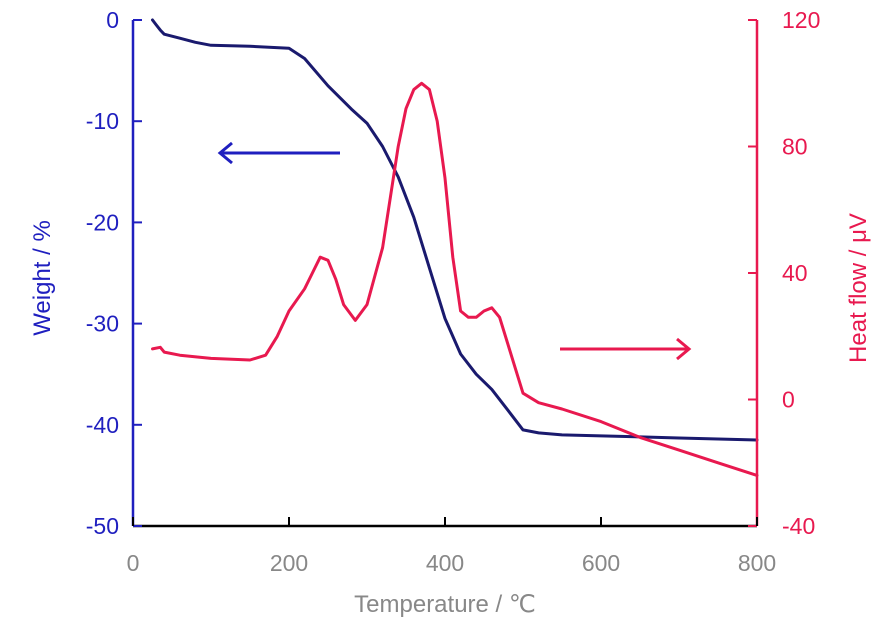 The image size is (896, 635). What do you see at coordinates (102, 121) in the screenshot?
I see `left-y-tick-label: -10` at bounding box center [102, 121].